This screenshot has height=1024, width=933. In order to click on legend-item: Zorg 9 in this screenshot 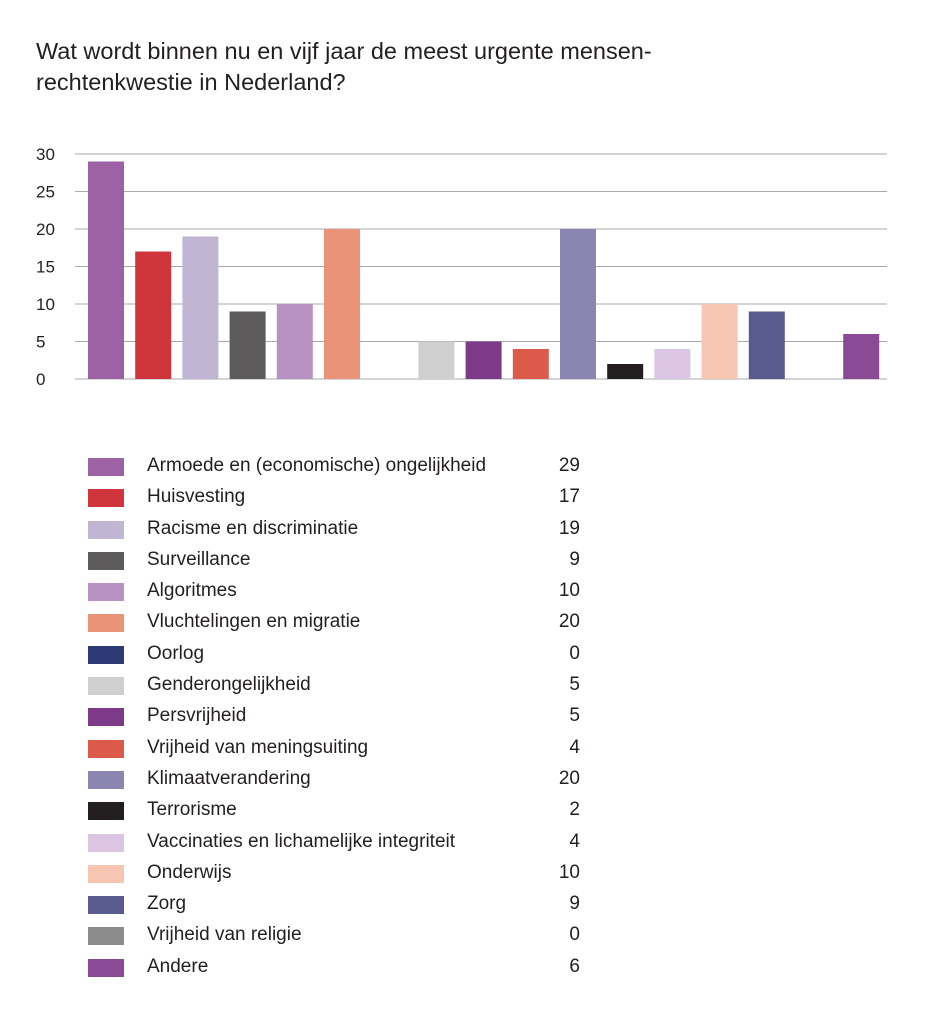, I will do `click(338, 905)`.